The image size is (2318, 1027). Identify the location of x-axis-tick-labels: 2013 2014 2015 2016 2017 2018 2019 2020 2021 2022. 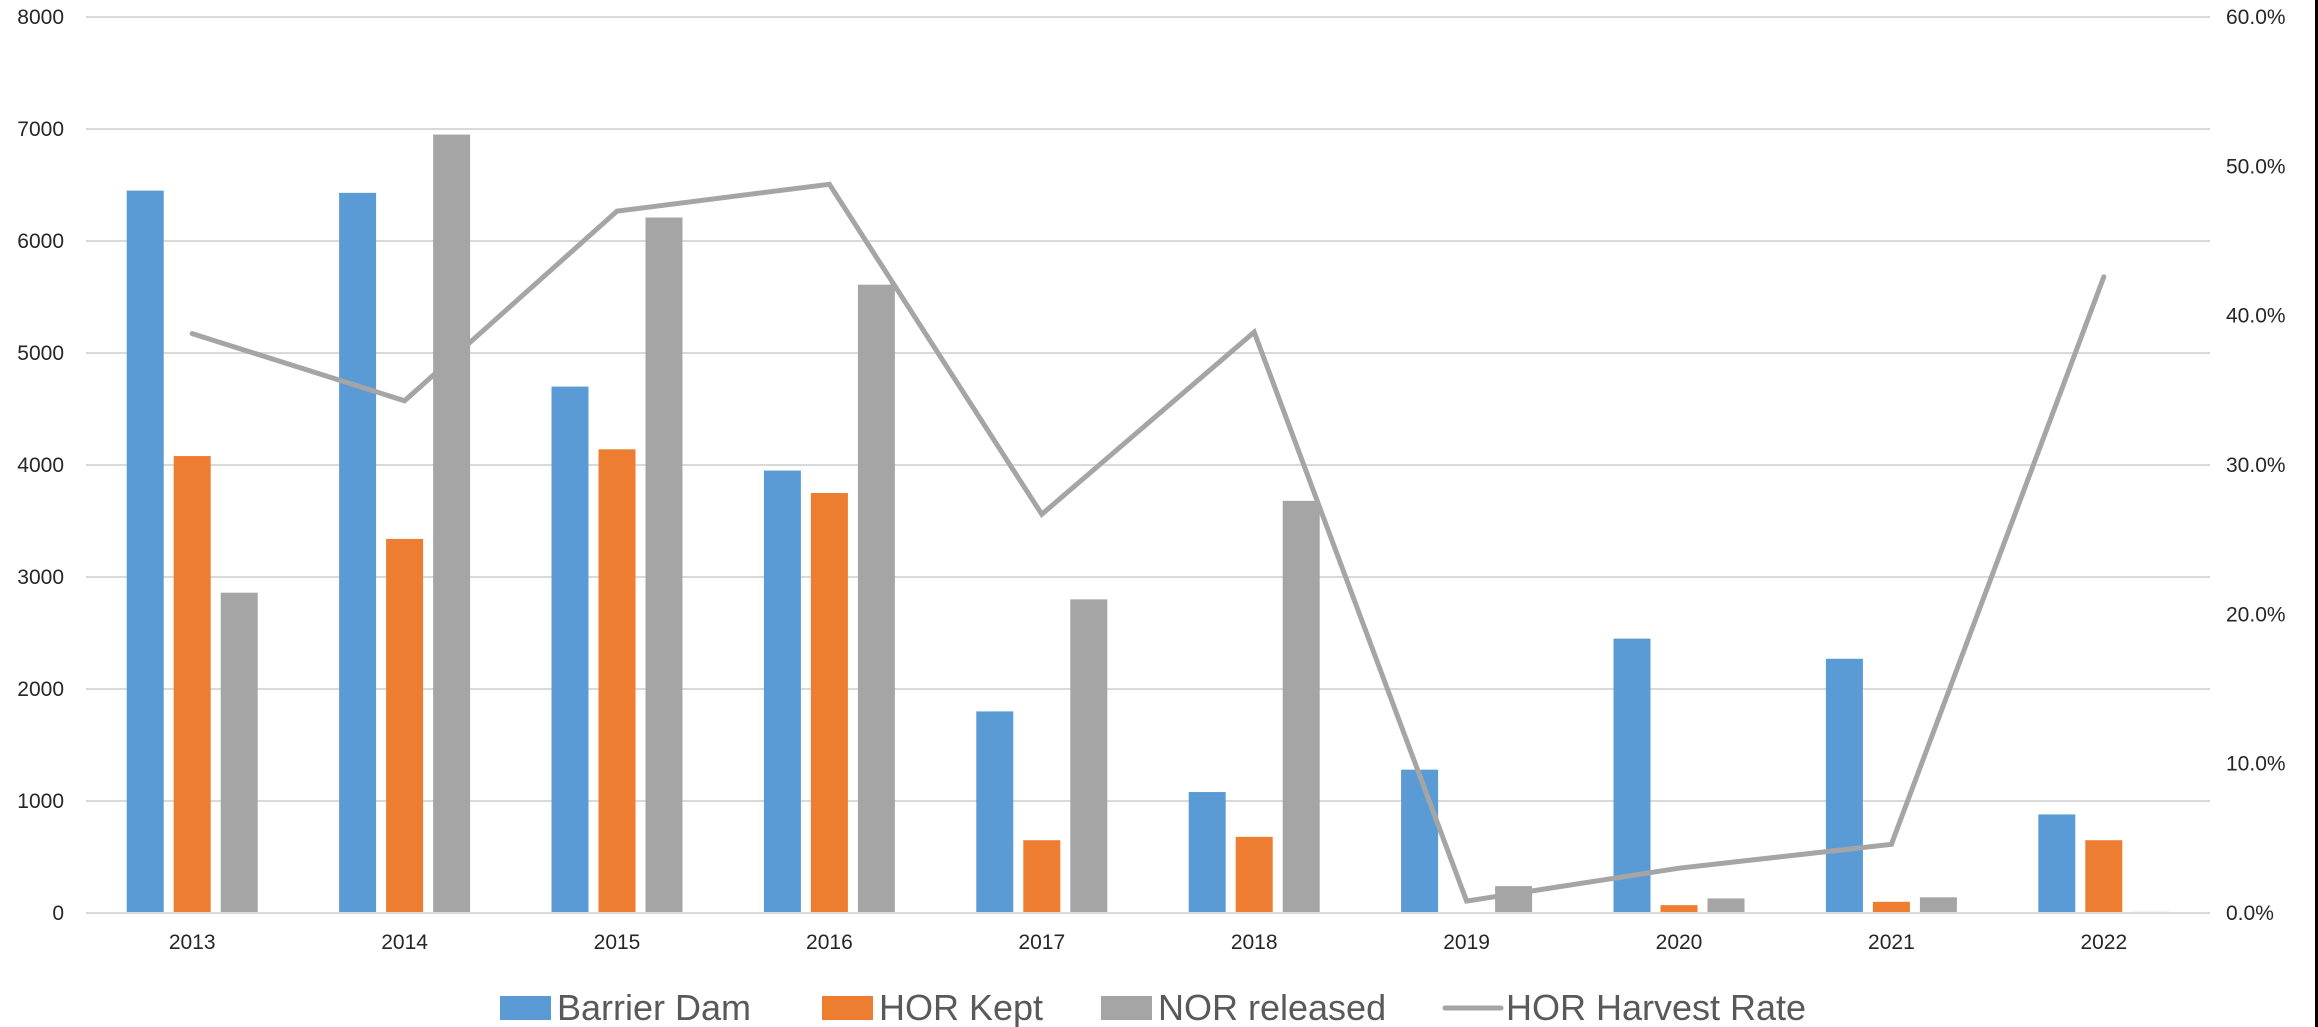
(1148, 942).